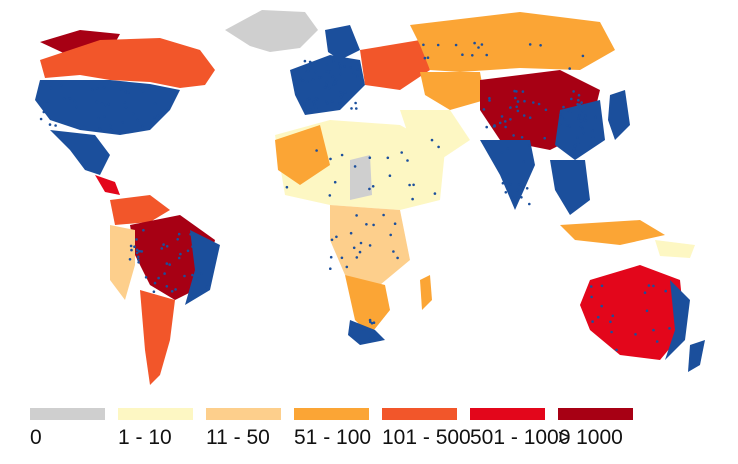 The image size is (738, 464). Describe the element at coordinates (36, 437) in the screenshot. I see `legend-label: 0` at that location.